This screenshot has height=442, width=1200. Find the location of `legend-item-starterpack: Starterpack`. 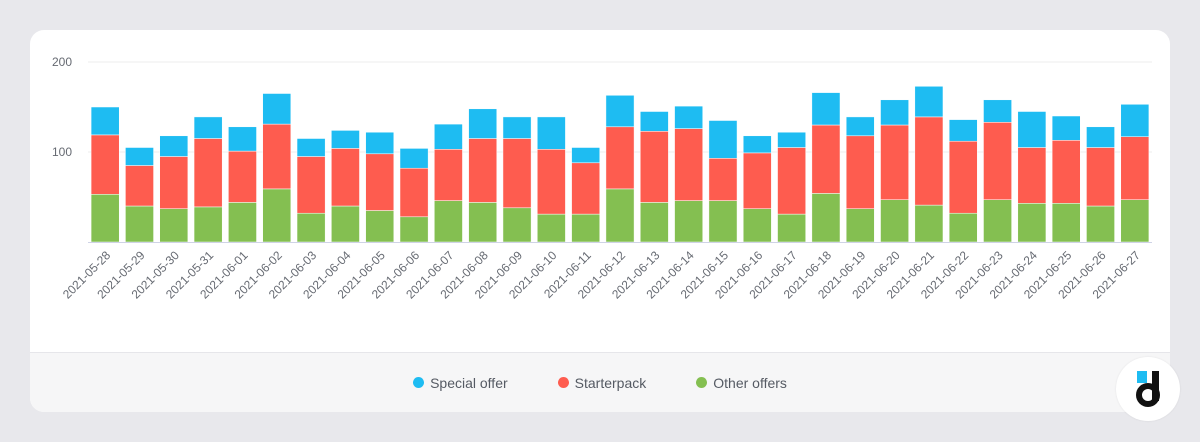

legend-item-starterpack: Starterpack is located at coordinates (602, 382).